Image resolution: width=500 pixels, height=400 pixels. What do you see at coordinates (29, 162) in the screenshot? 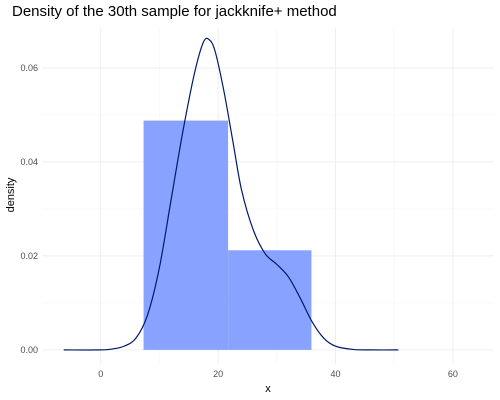
I see `y-tick-label: 0.04` at bounding box center [29, 162].